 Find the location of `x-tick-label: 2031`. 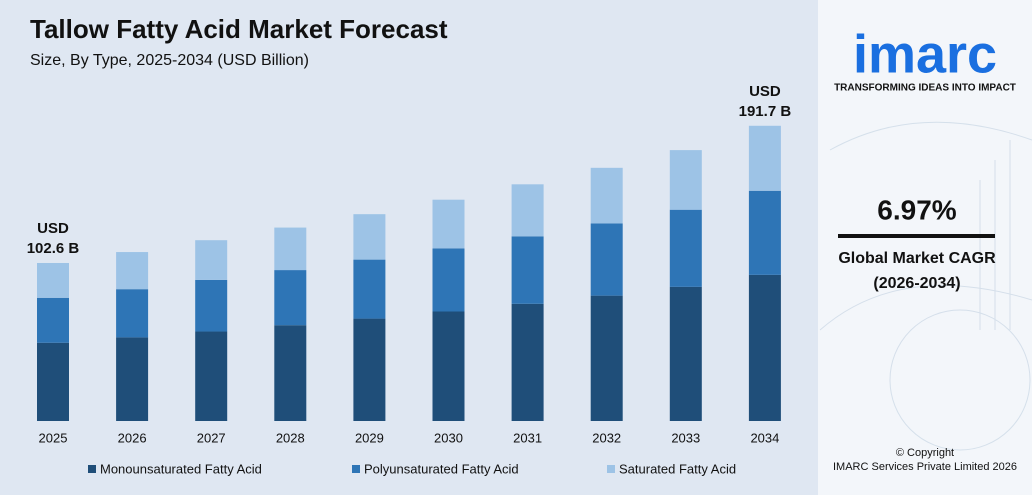

x-tick-label: 2031 is located at coordinates (527, 437).